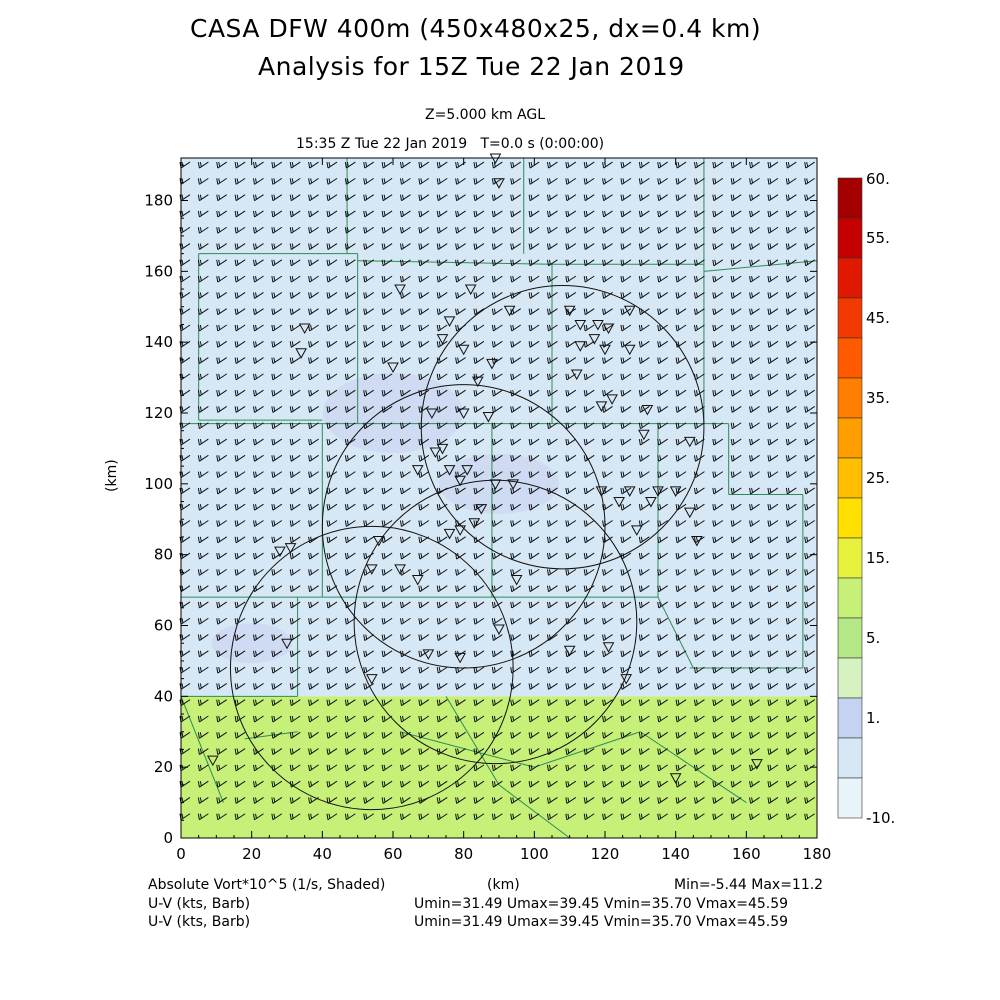  Describe the element at coordinates (760, 266) in the screenshot. I see `county-line` at that location.